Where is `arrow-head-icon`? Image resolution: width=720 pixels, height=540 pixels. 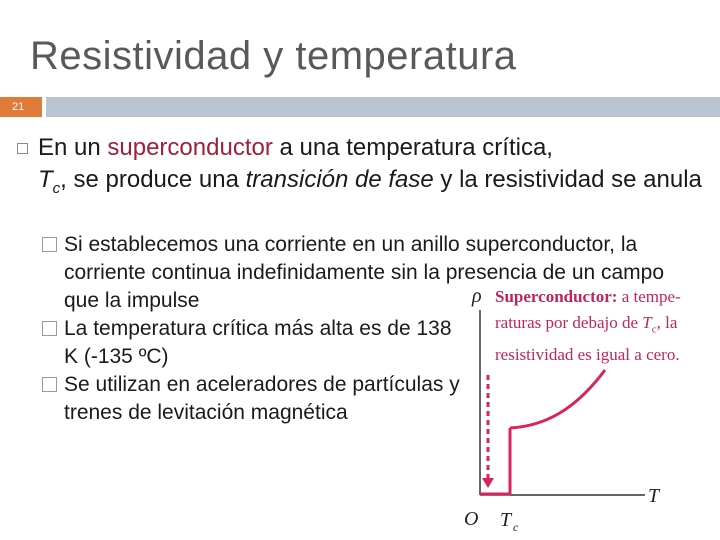
arrow-head-icon is located at coordinates (488, 483).